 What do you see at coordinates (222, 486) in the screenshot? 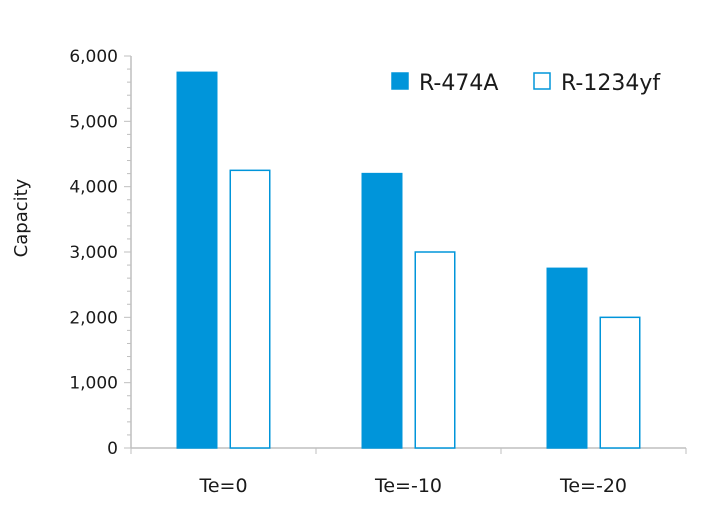
I see `x-category-label: Te=0` at bounding box center [222, 486].